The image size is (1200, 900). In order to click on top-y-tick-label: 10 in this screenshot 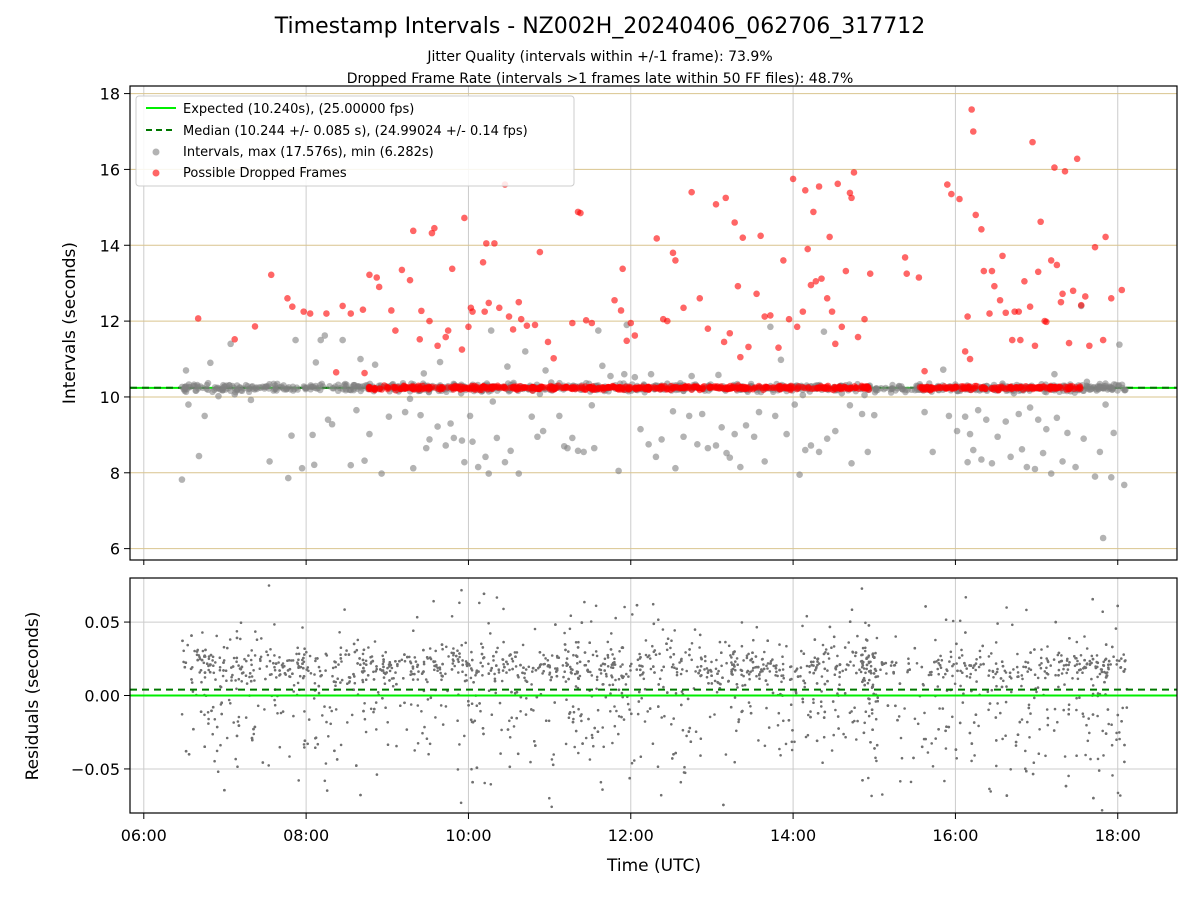, I will do `click(110, 397)`.